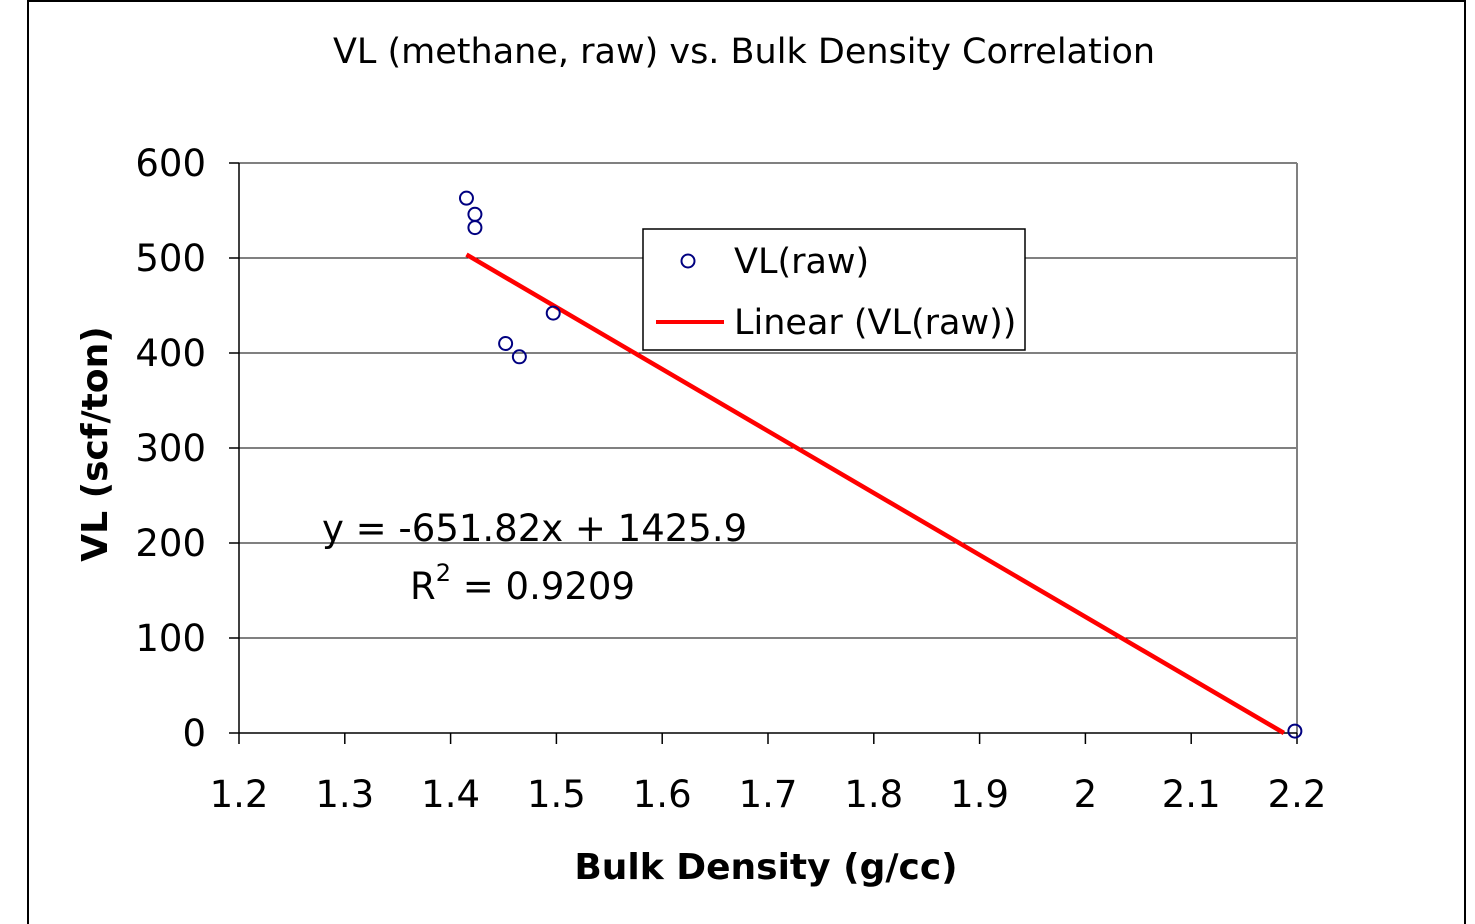 The height and width of the screenshot is (924, 1475). Describe the element at coordinates (873, 794) in the screenshot. I see `x-tick-label: 1.8` at that location.